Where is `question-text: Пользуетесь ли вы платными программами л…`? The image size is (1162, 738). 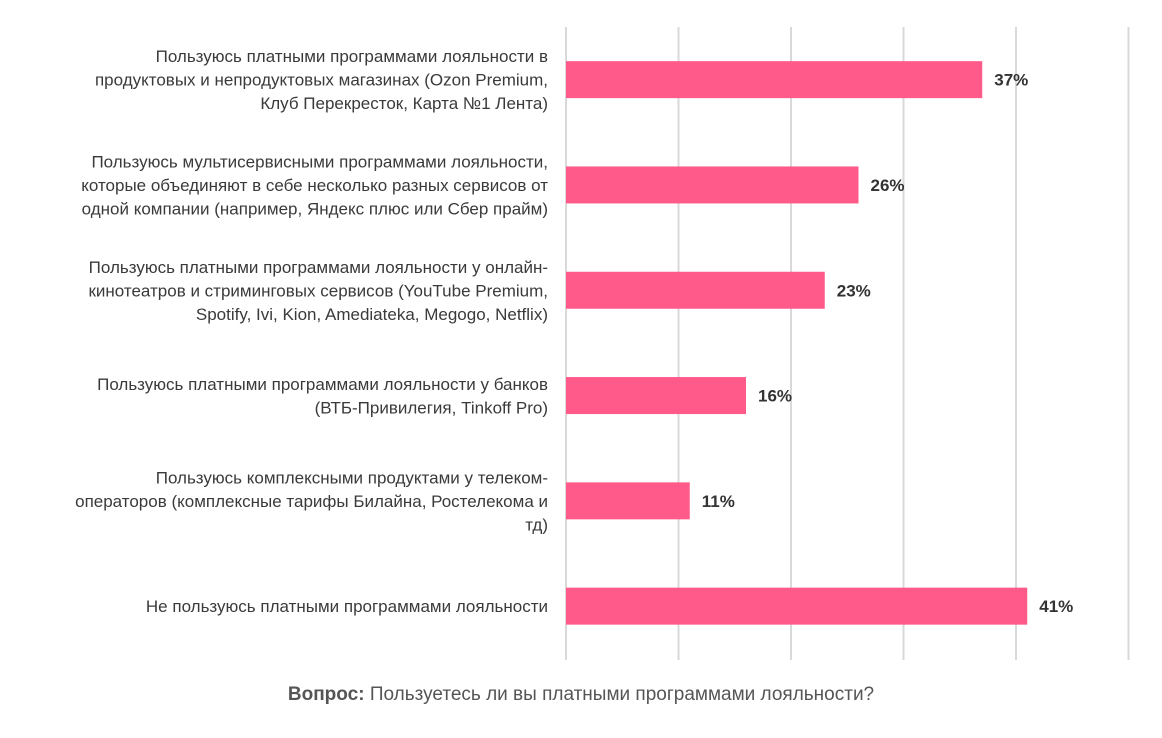 question-text: Пользуетесь ли вы платными программами л… is located at coordinates (619, 694).